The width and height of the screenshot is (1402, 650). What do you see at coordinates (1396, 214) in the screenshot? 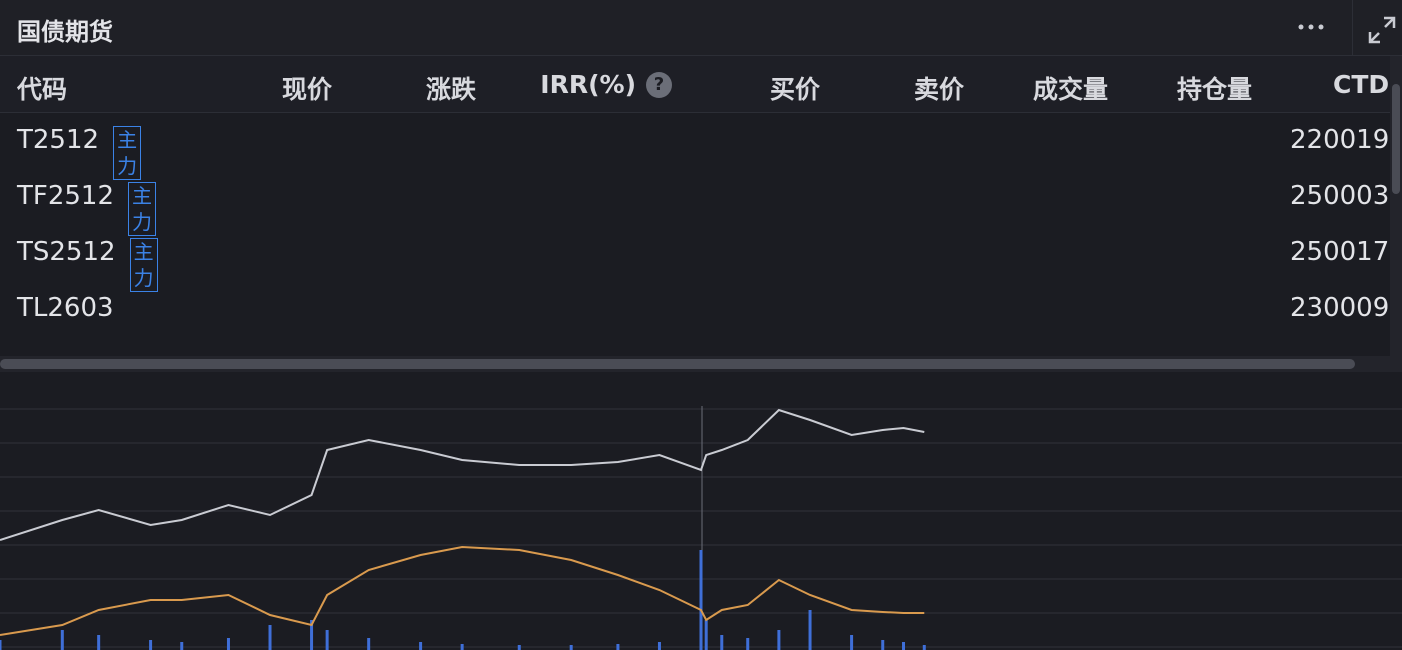
I see `v-scroll-track` at bounding box center [1396, 214].